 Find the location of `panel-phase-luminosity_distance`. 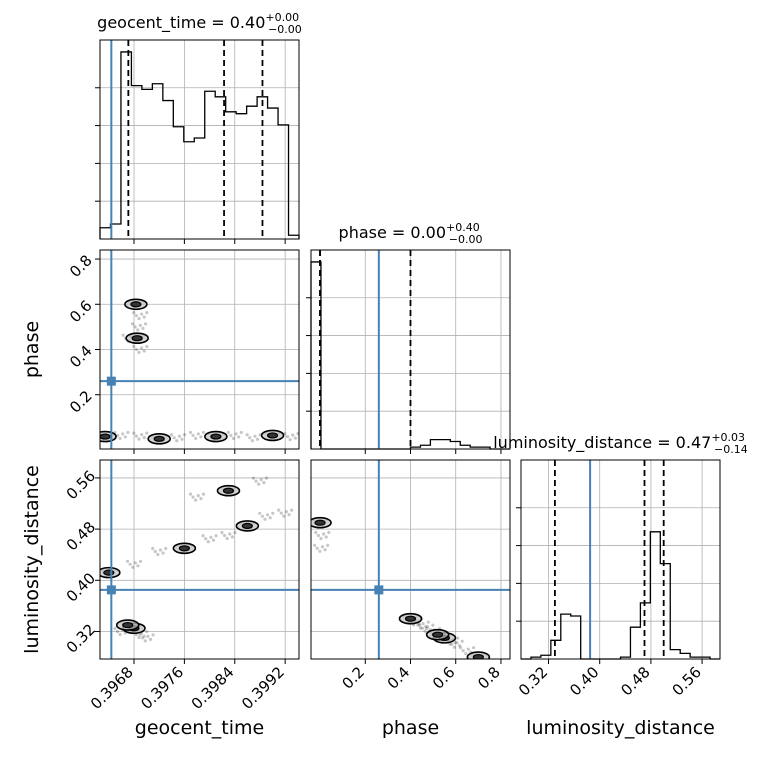

panel-phase-luminosity_distance is located at coordinates (410, 561).